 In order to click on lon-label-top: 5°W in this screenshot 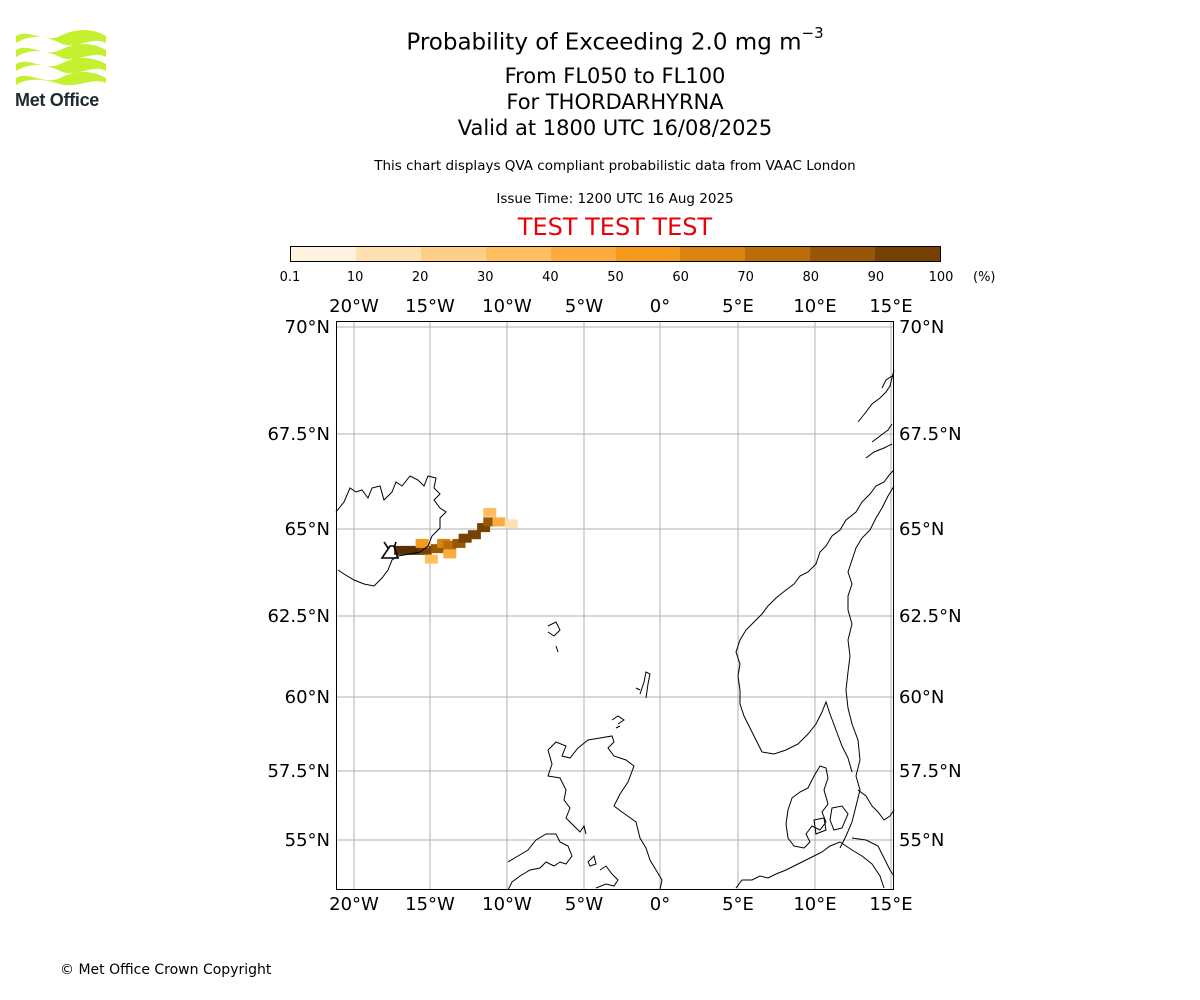, I will do `click(584, 306)`.